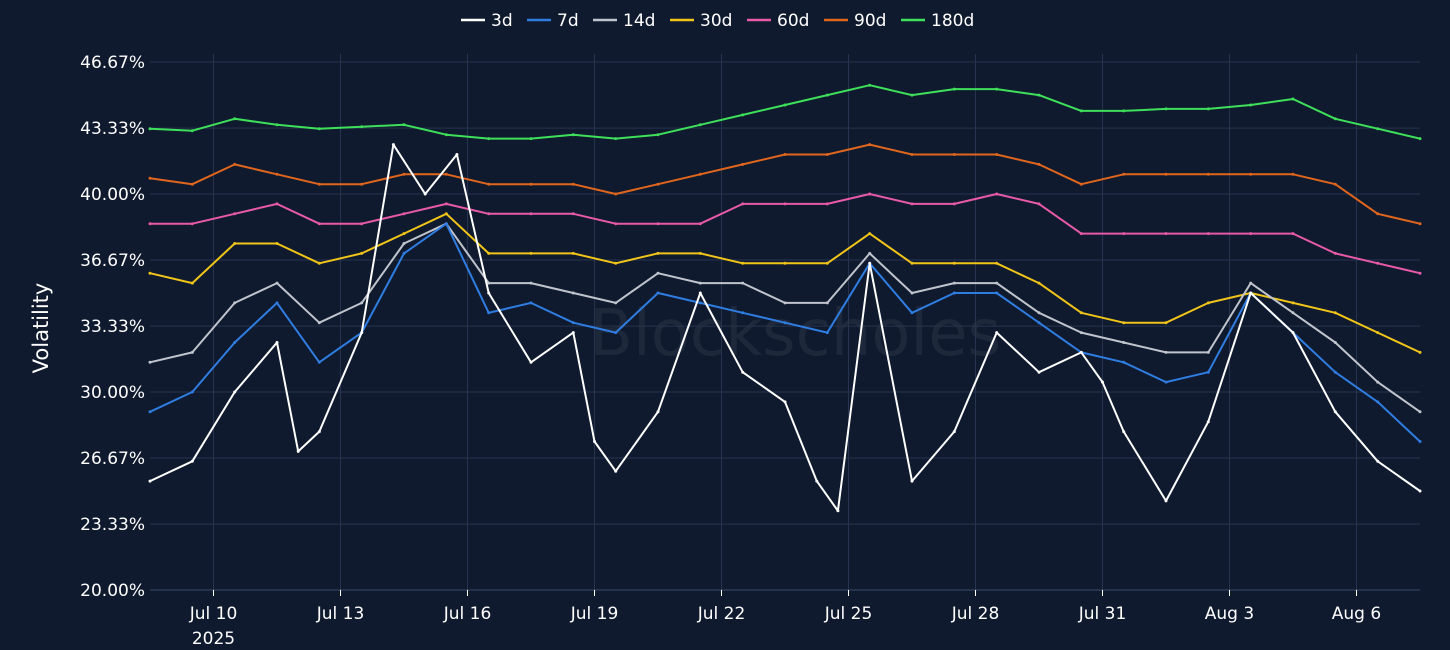 This screenshot has width=1450, height=650. I want to click on legend-label: 7d, so click(568, 21).